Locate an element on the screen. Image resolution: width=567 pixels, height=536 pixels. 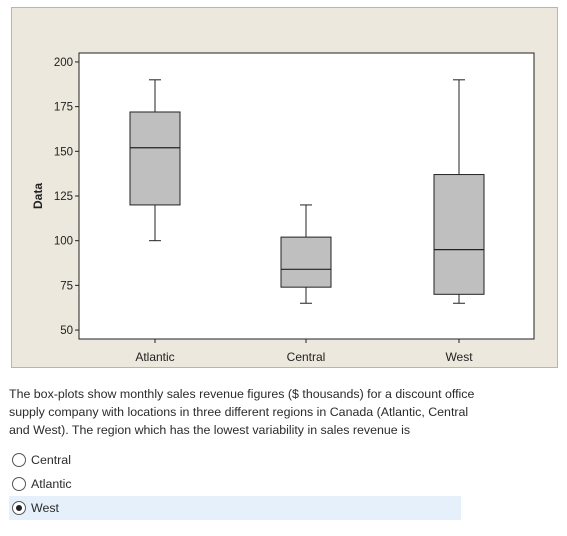
radio-west is located at coordinates (19, 508).